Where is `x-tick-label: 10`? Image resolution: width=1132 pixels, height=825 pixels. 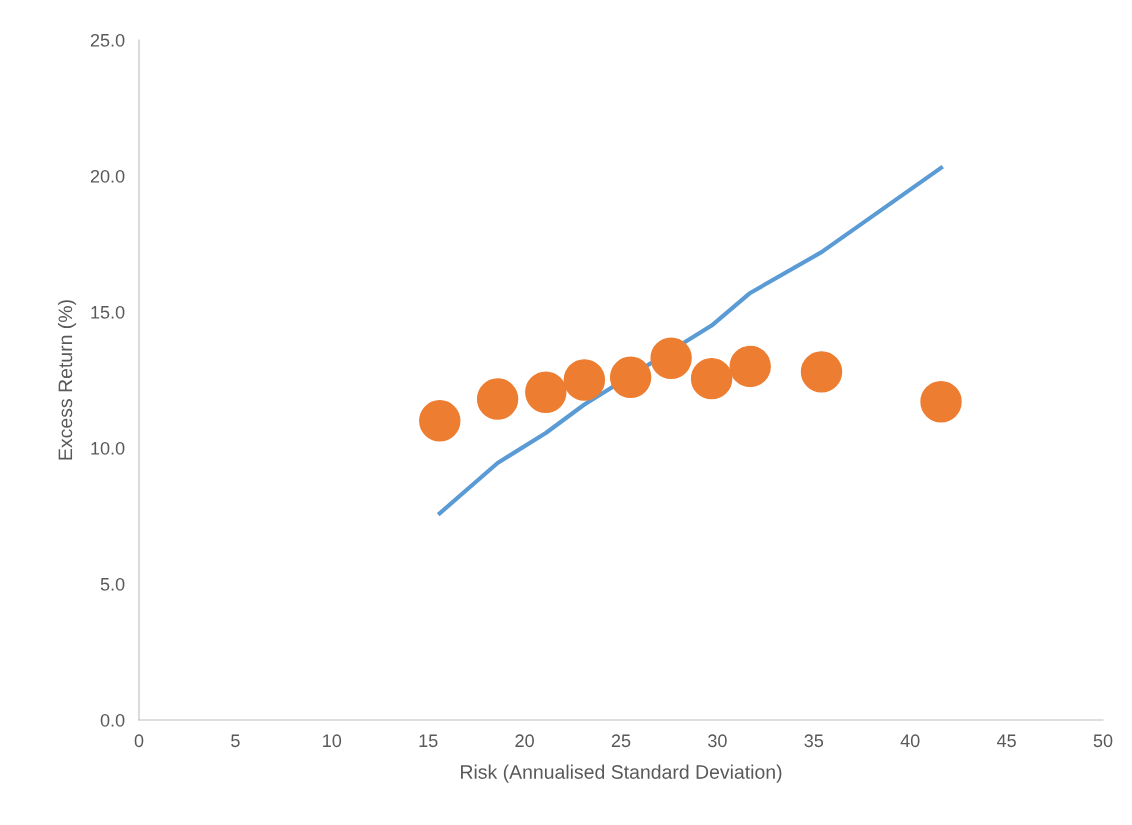
x-tick-label: 10 is located at coordinates (332, 741).